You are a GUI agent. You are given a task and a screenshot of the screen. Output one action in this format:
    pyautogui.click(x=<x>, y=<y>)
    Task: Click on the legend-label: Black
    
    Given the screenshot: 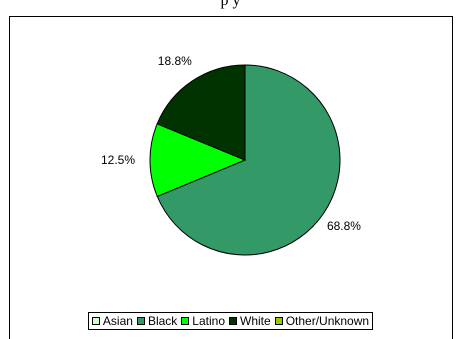 What is the action you would take?
    pyautogui.click(x=162, y=321)
    